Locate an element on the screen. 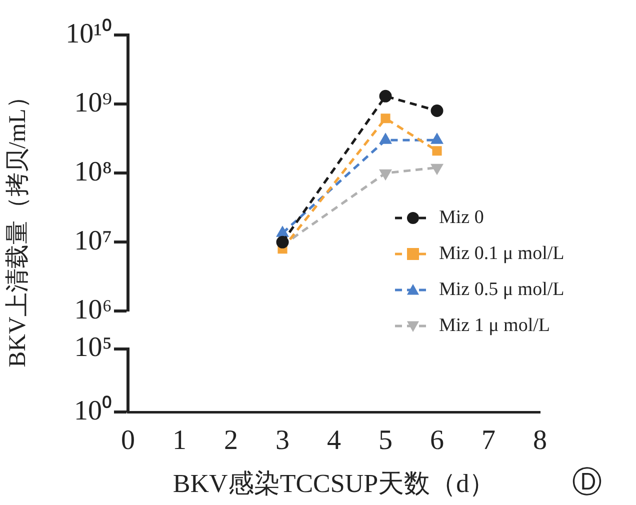 This screenshot has height=505, width=636. y-tick-label: 10⁹ is located at coordinates (93, 102).